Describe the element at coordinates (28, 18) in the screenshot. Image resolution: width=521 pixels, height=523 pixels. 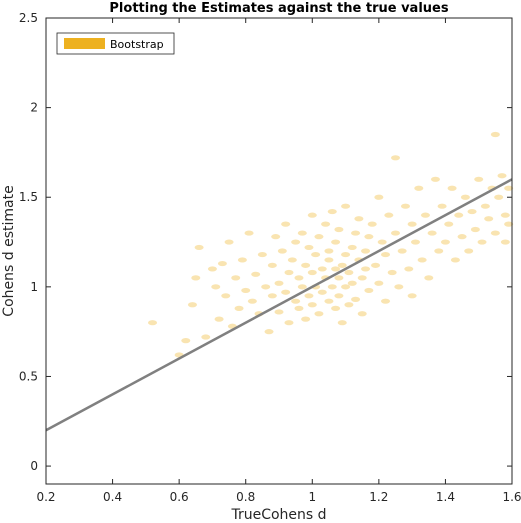
I see `y-tick-label: 2.5` at that location.